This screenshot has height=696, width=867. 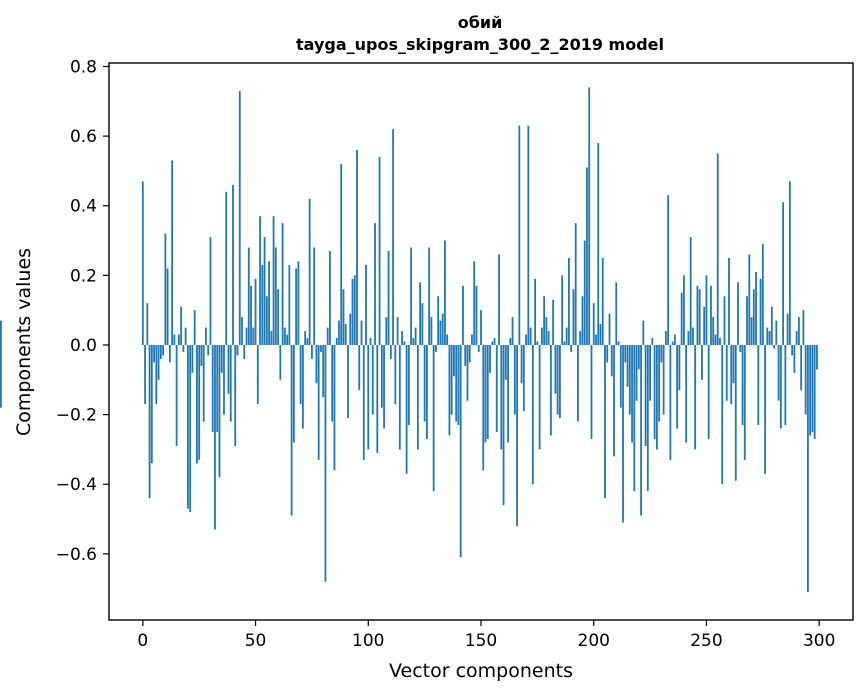 I want to click on x-tick-label: 50, so click(x=256, y=641).